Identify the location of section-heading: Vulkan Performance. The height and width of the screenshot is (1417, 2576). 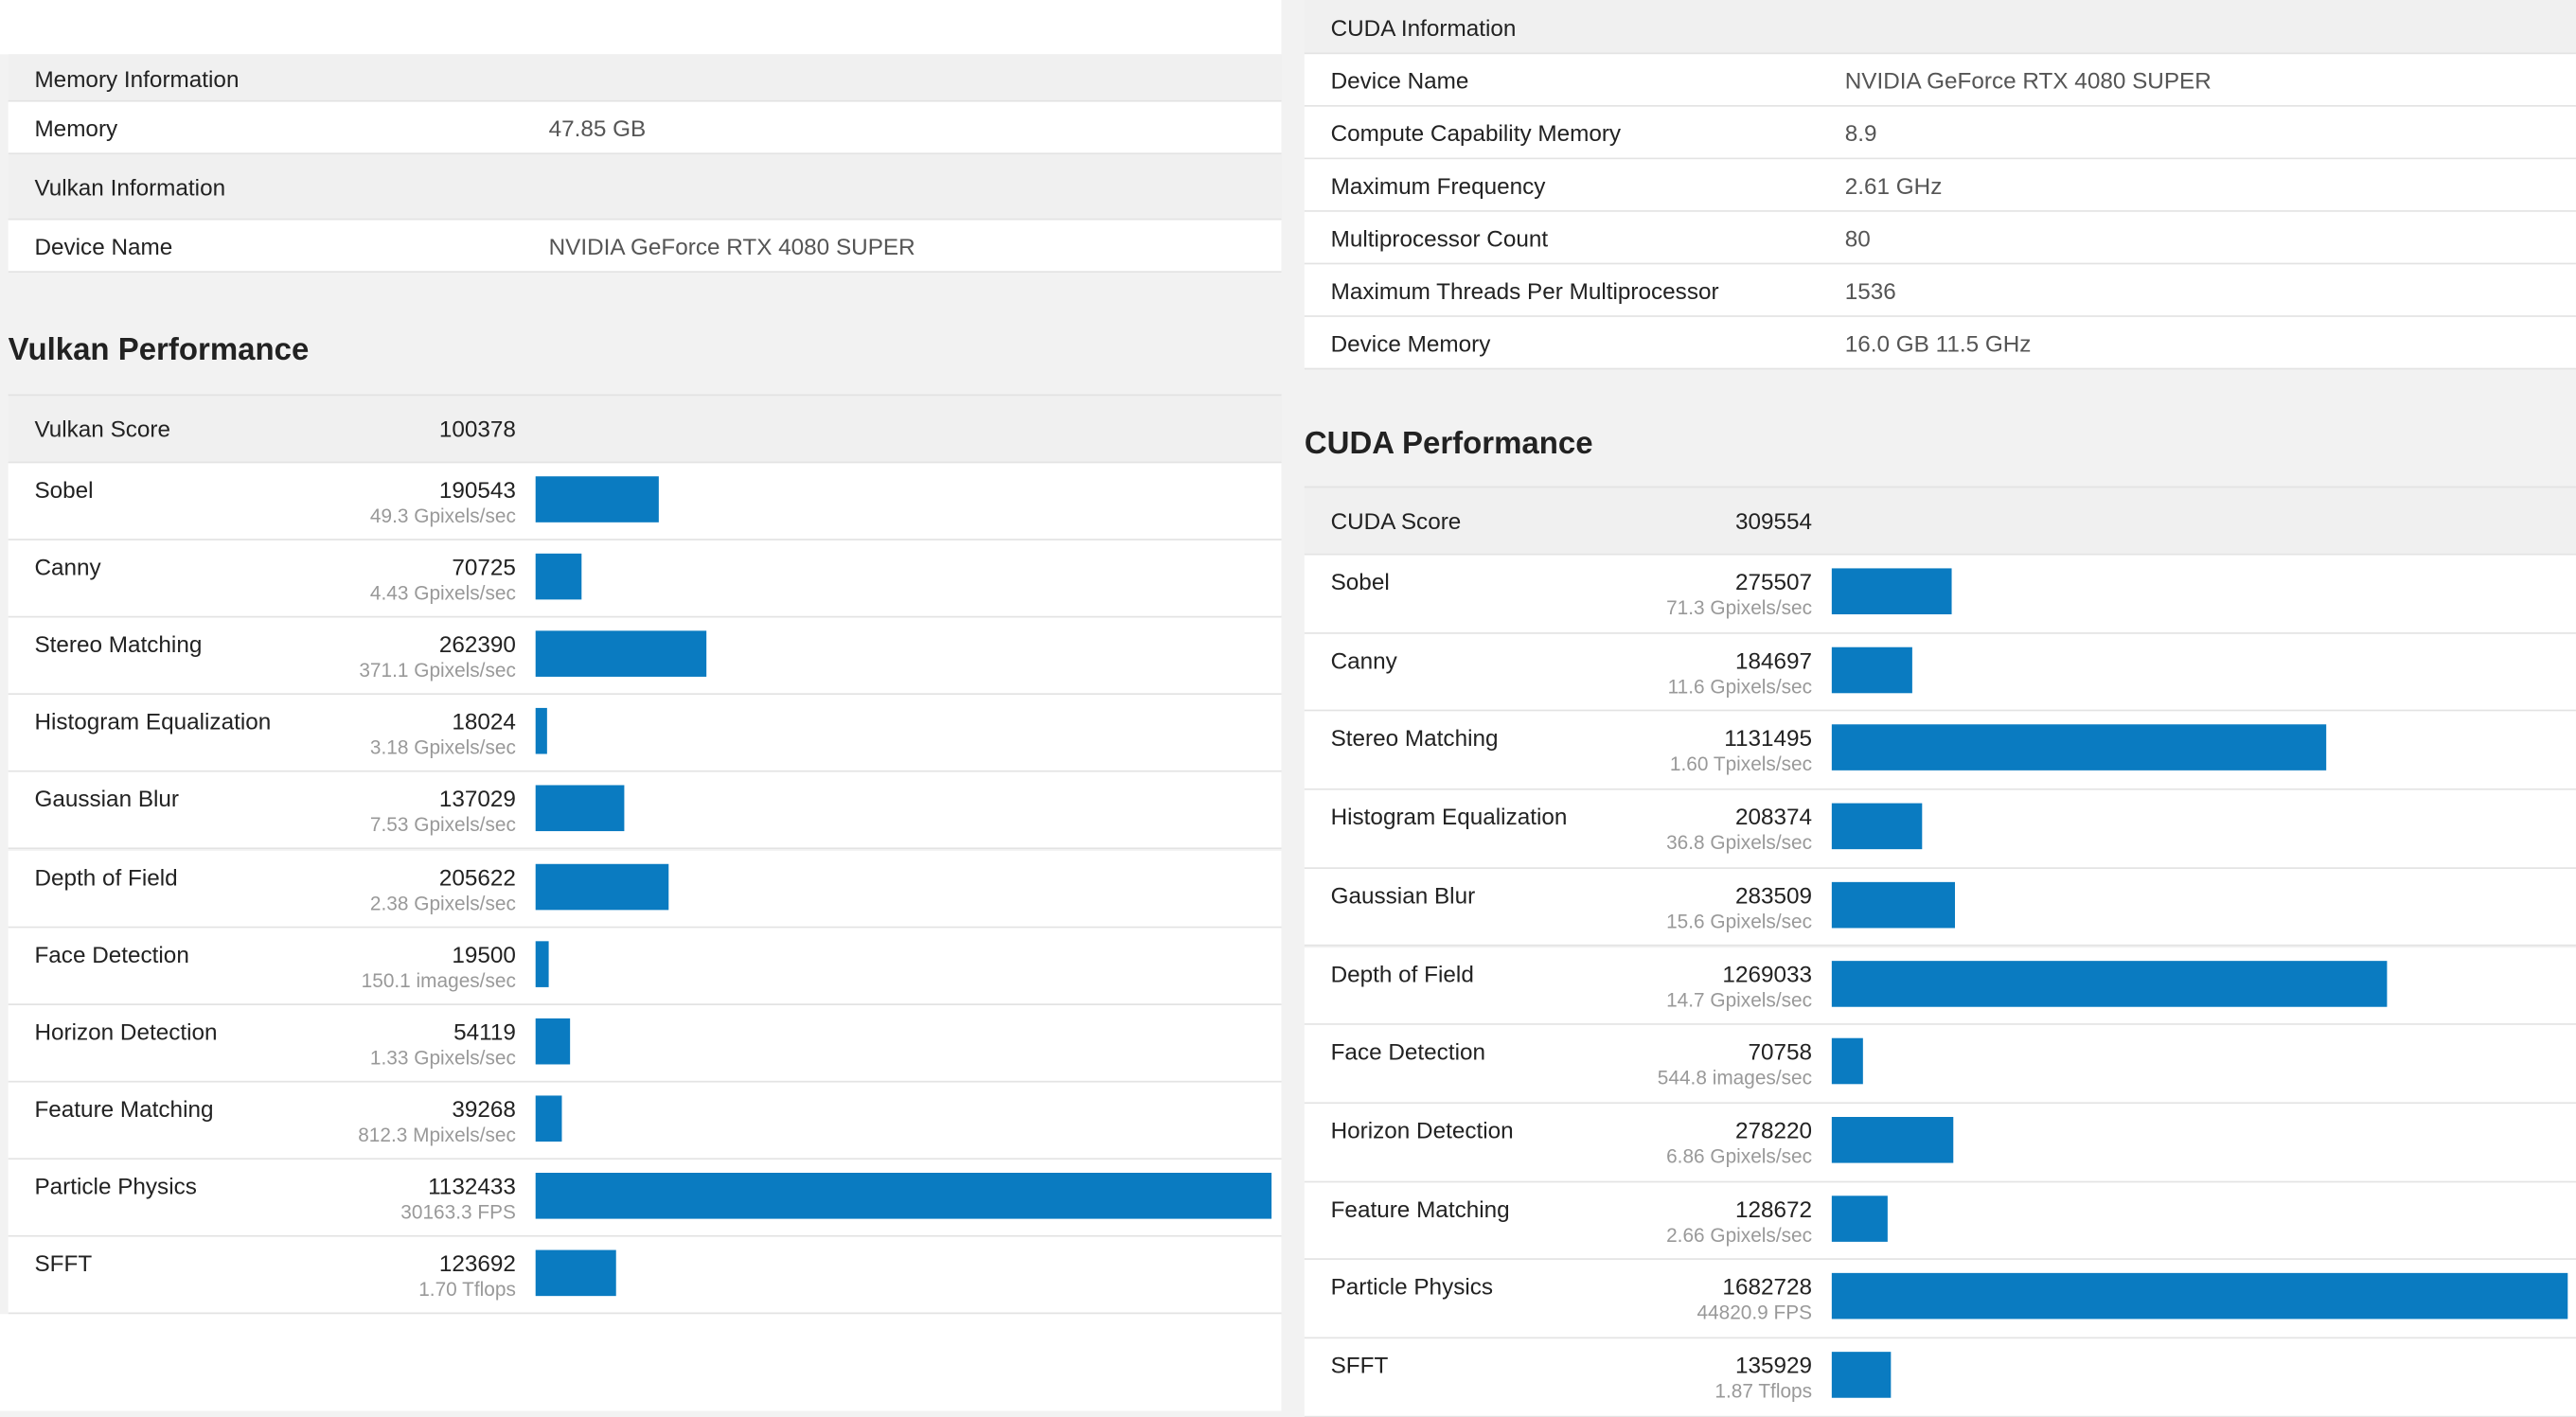
(159, 350).